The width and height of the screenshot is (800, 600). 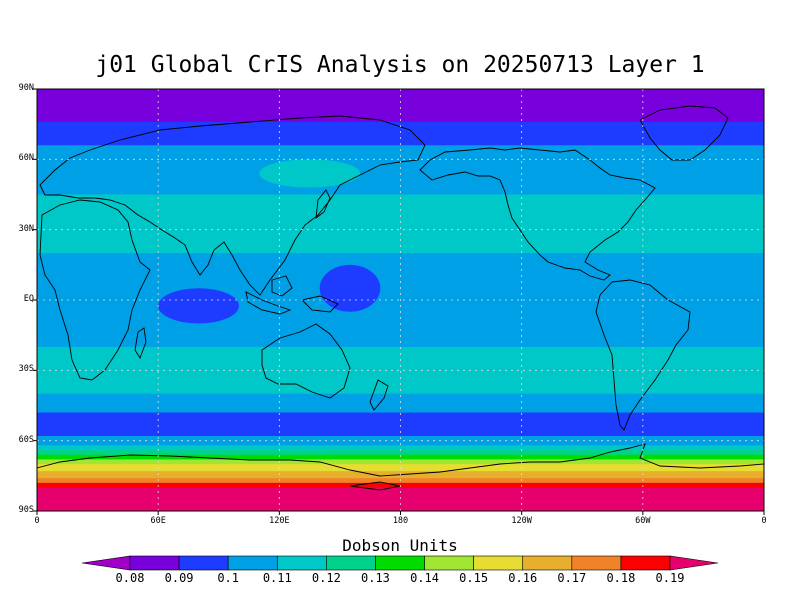 What do you see at coordinates (474, 578) in the screenshot?
I see `colorbar-label: 0.15` at bounding box center [474, 578].